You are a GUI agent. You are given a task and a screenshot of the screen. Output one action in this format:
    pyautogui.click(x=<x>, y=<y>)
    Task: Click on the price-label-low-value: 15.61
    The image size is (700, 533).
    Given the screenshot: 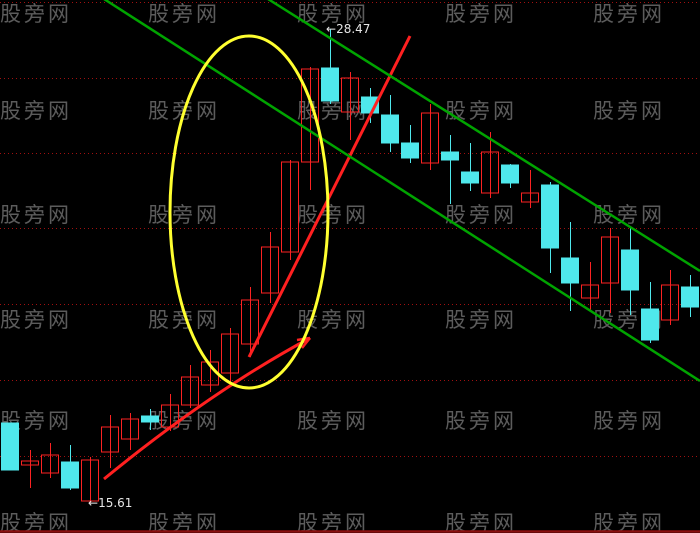 What is the action you would take?
    pyautogui.click(x=115, y=503)
    